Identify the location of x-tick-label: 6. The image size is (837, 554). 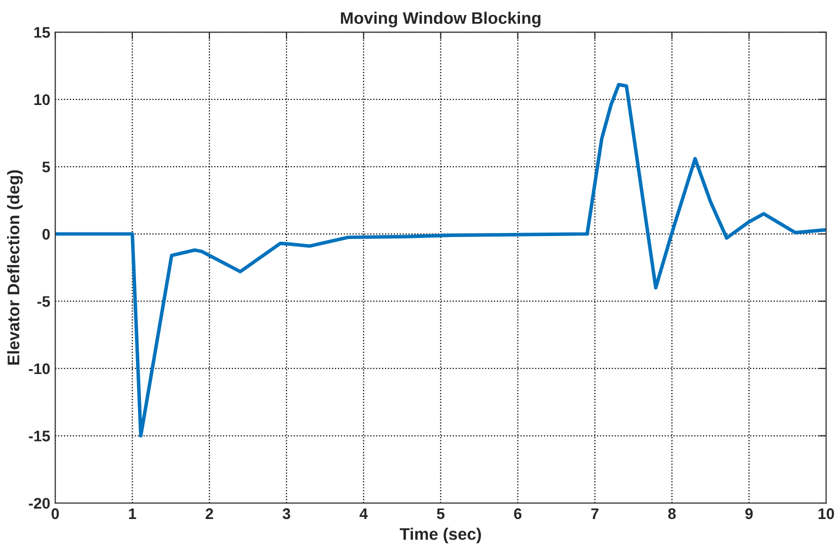
(518, 514).